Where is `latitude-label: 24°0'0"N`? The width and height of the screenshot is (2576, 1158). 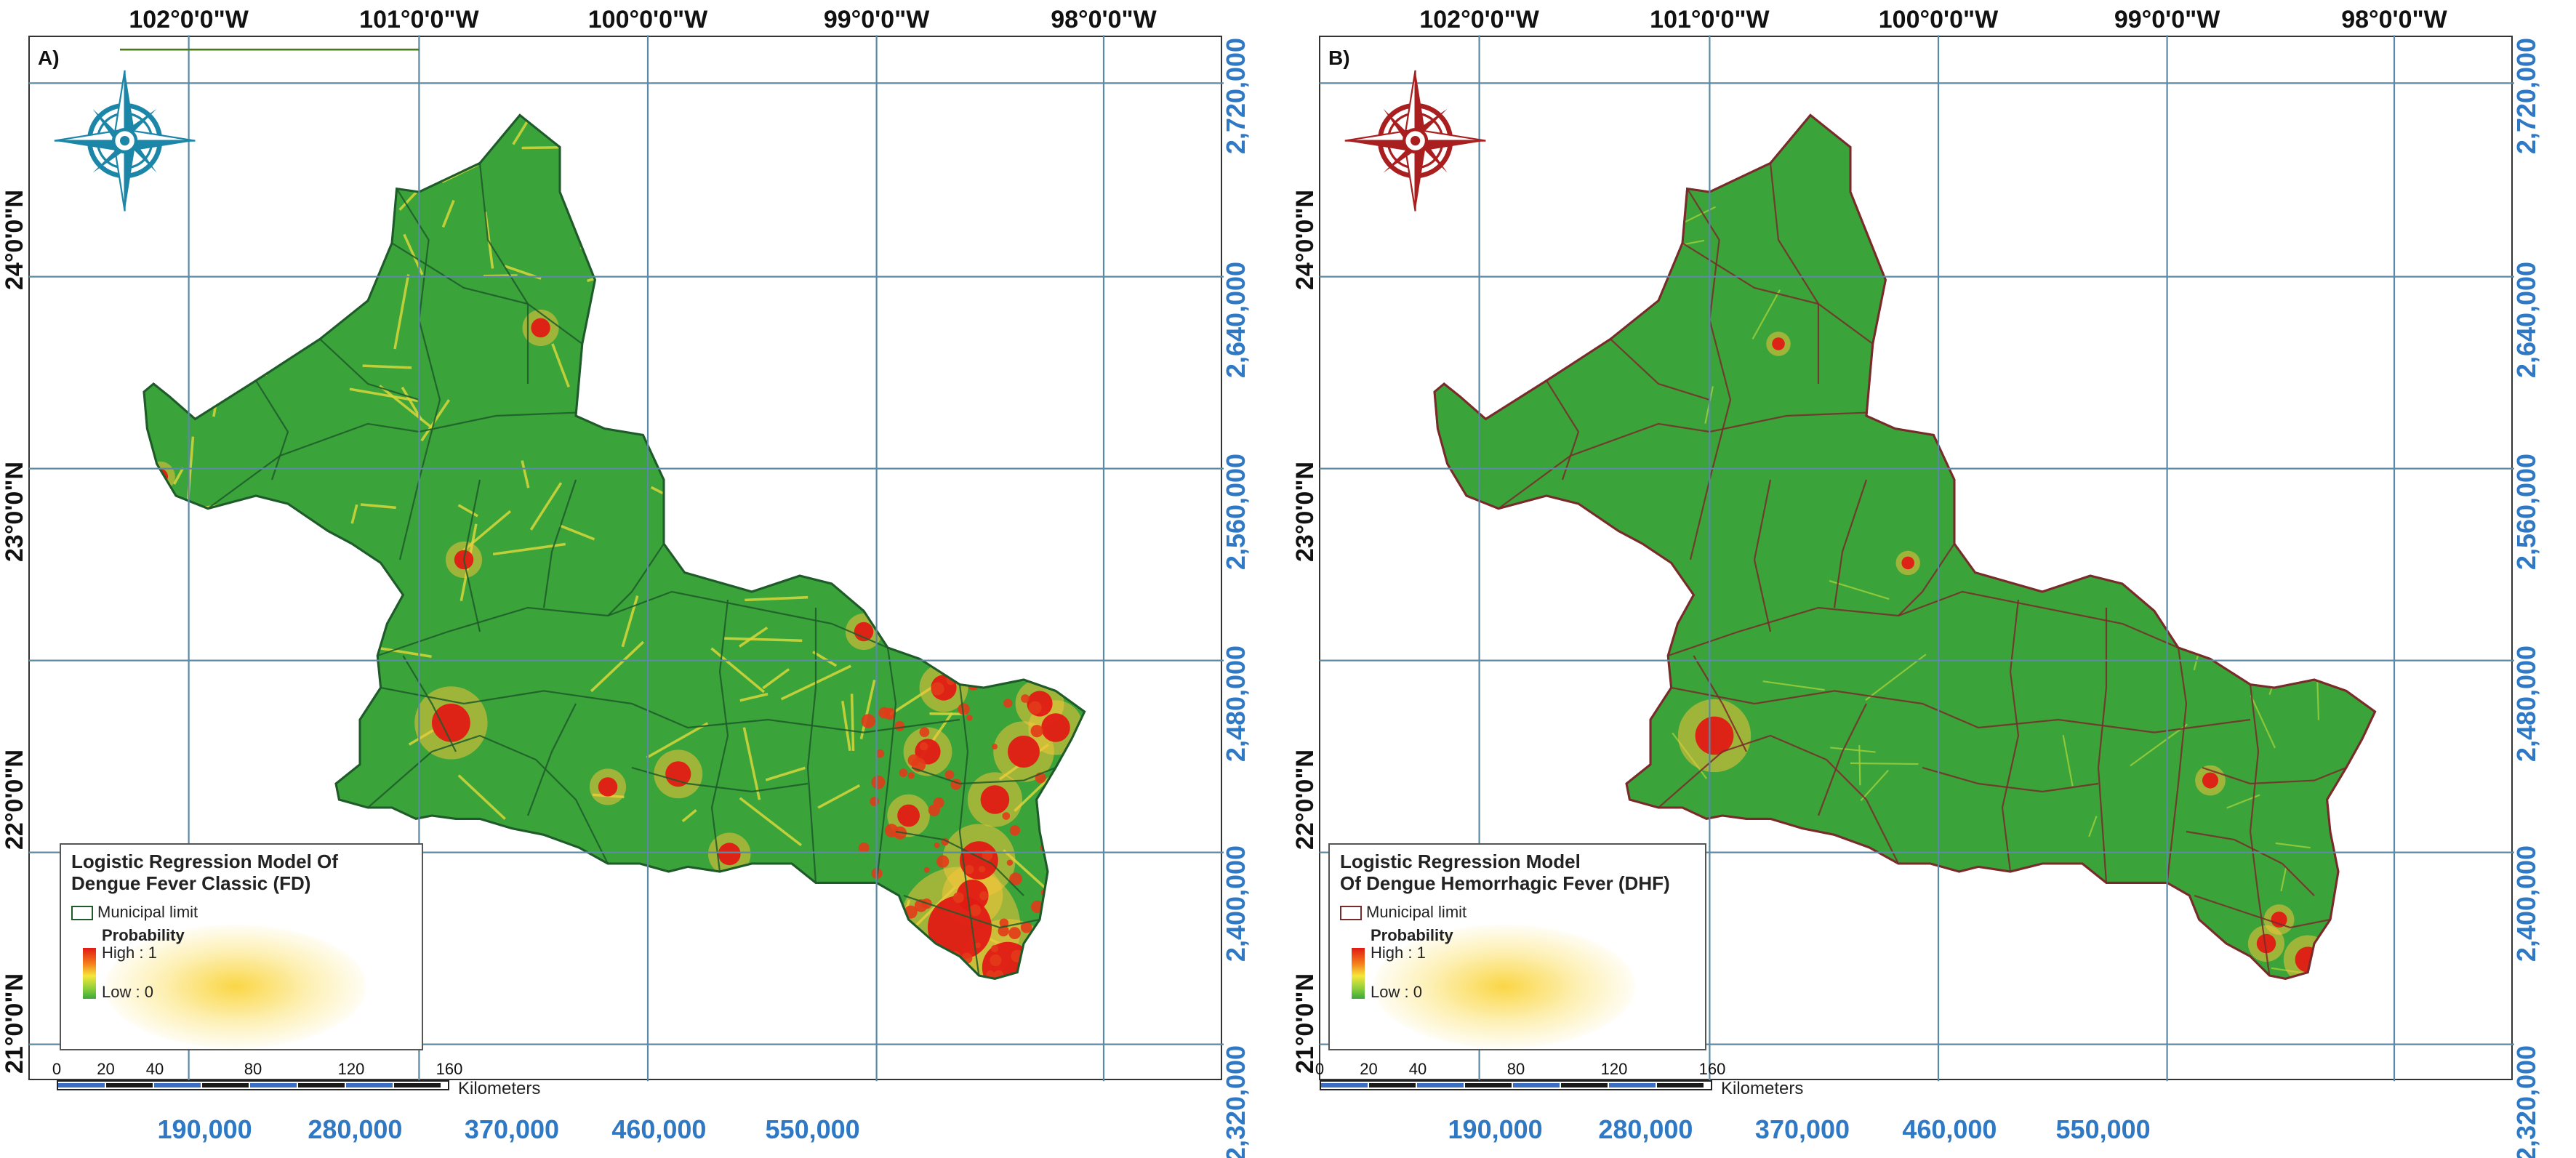
latitude-label: 24°0'0"N is located at coordinates (1305, 240).